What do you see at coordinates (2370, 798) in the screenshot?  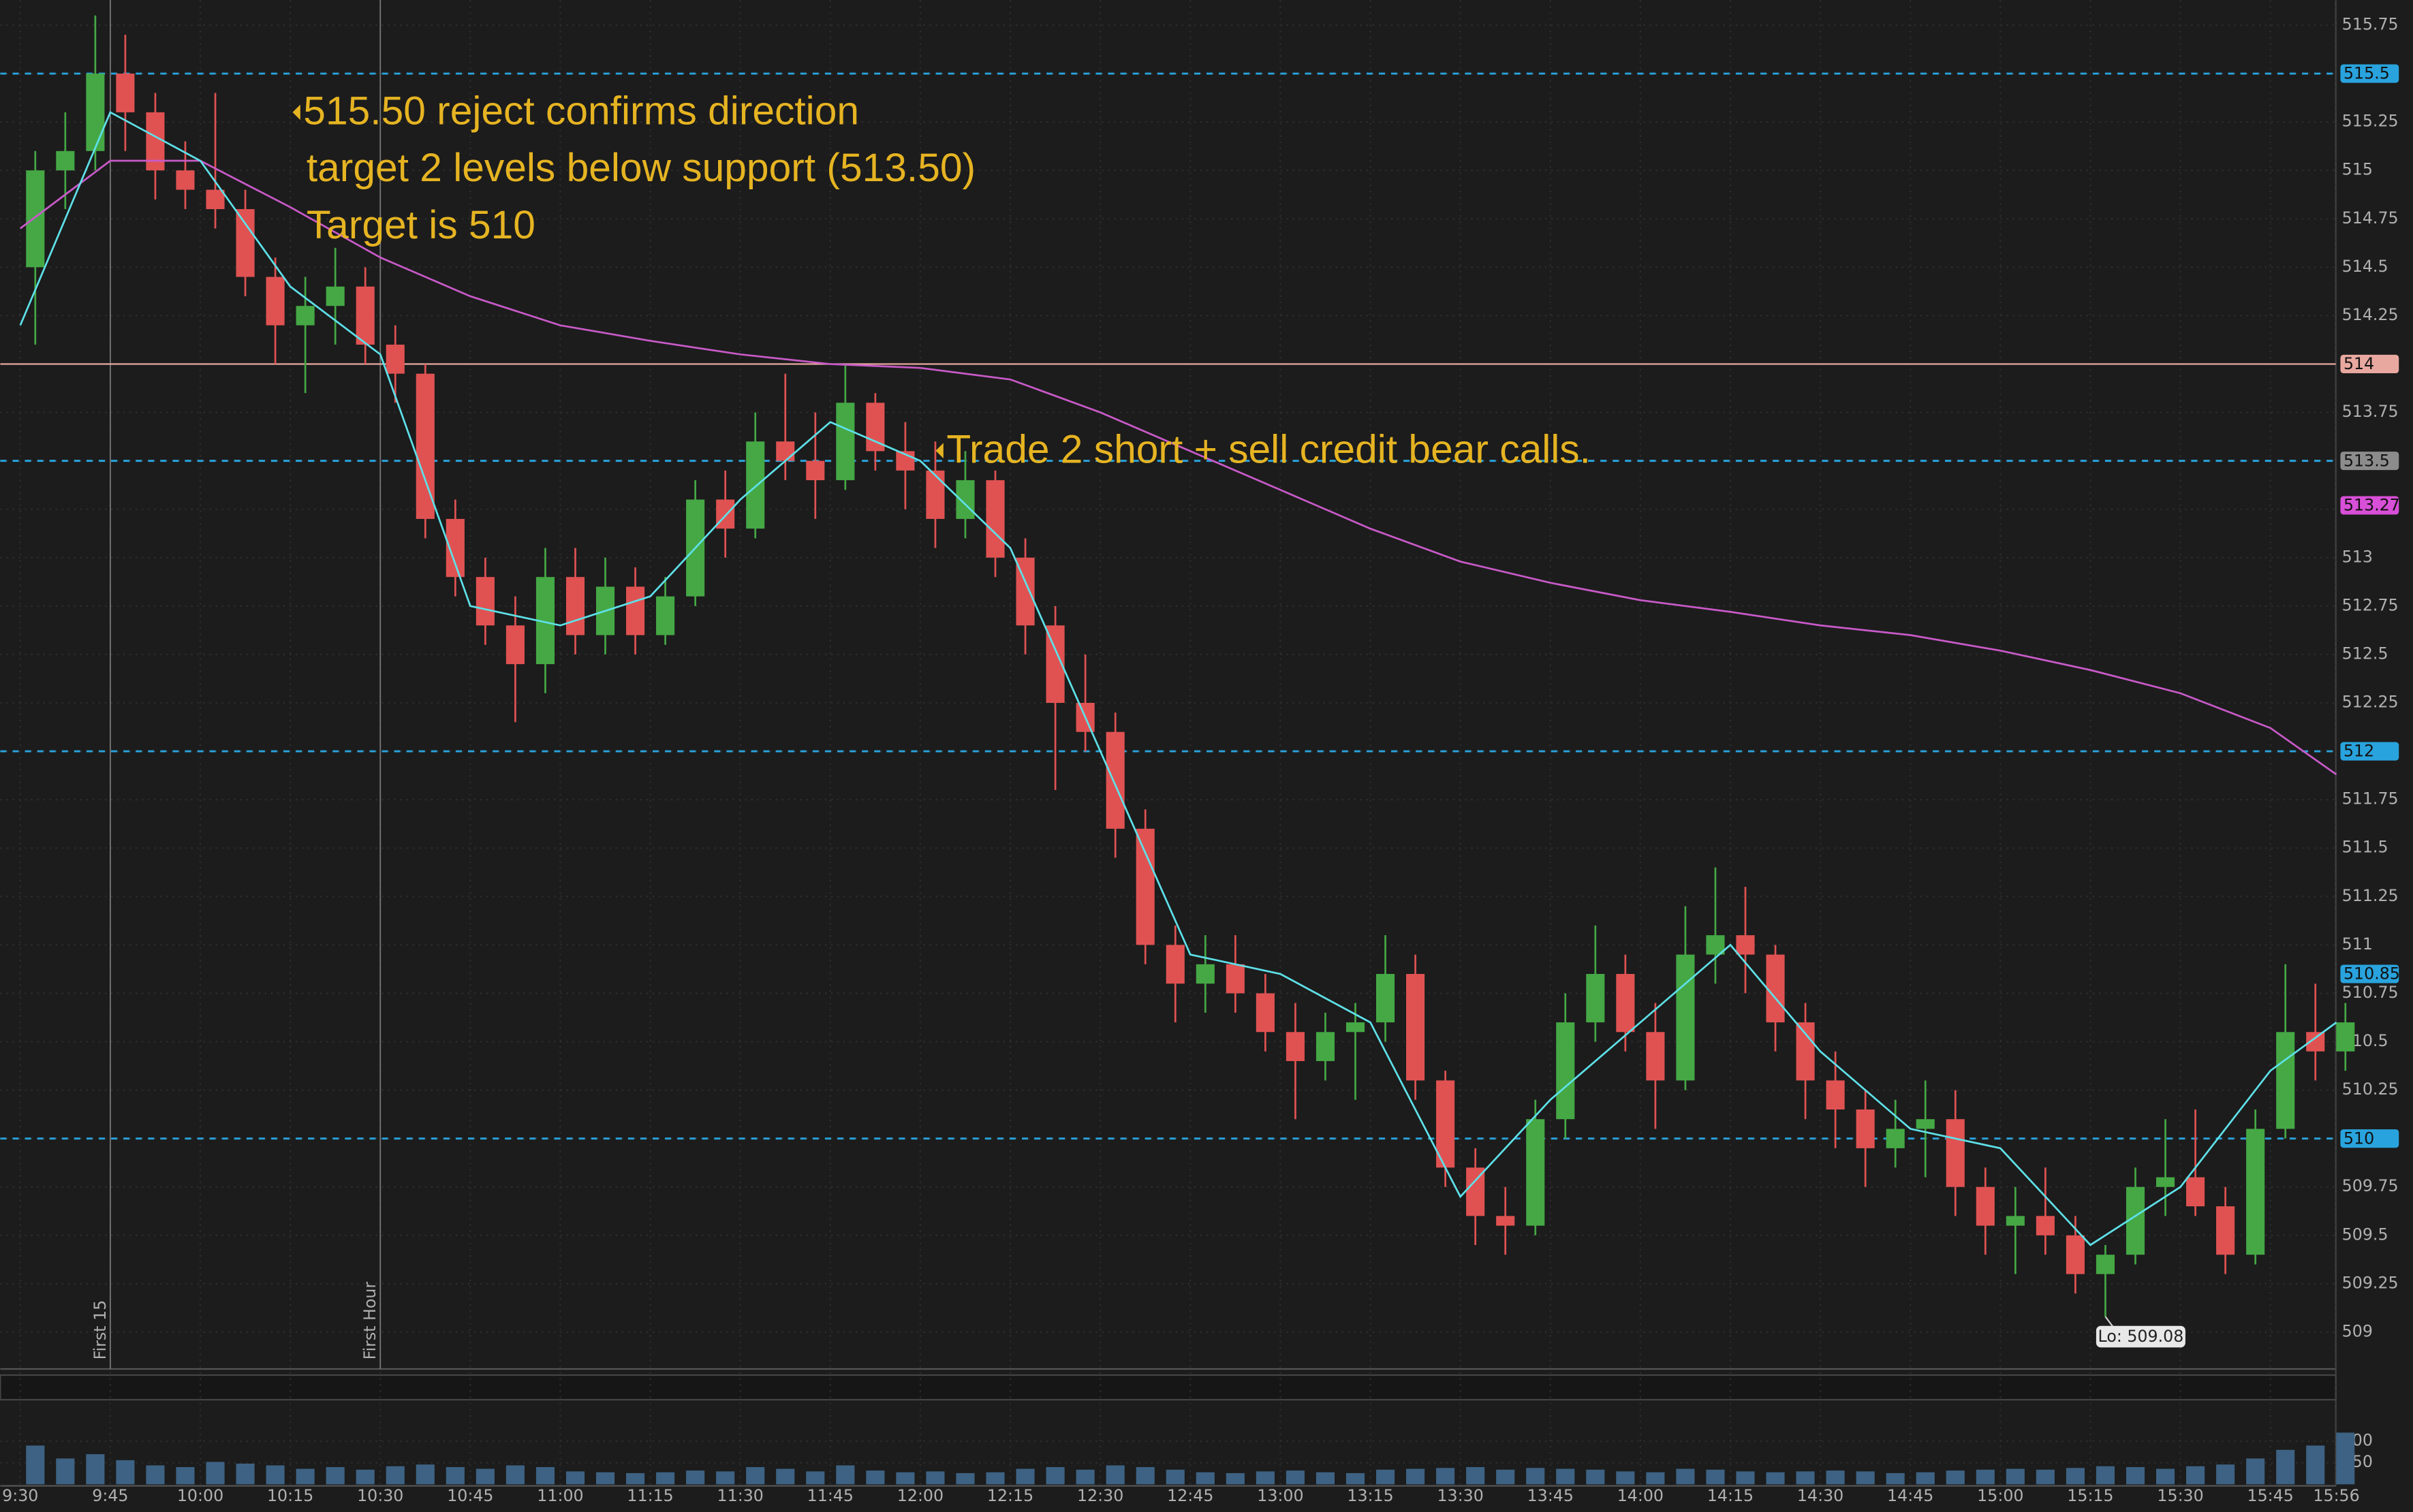 I see `y-tick-label: 511.75` at bounding box center [2370, 798].